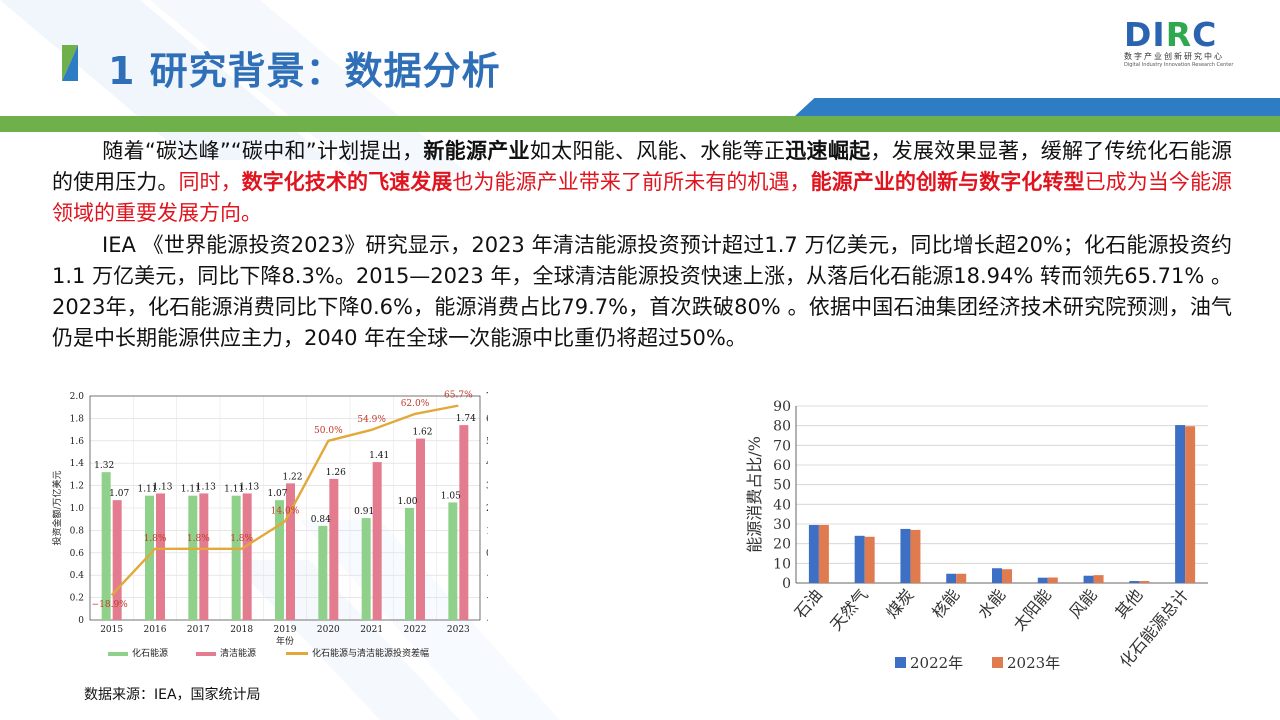 The width and height of the screenshot is (1280, 720). Describe the element at coordinates (782, 407) in the screenshot. I see `y-tick-label: 90` at that location.